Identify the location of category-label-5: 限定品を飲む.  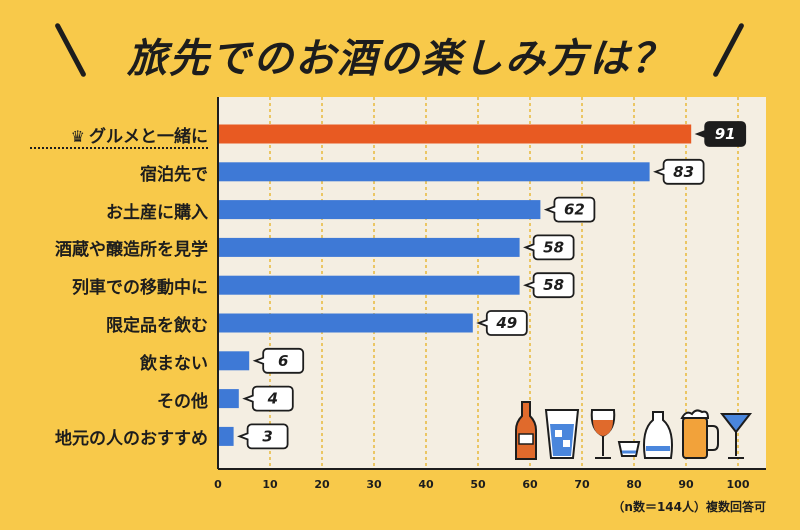
(157, 323).